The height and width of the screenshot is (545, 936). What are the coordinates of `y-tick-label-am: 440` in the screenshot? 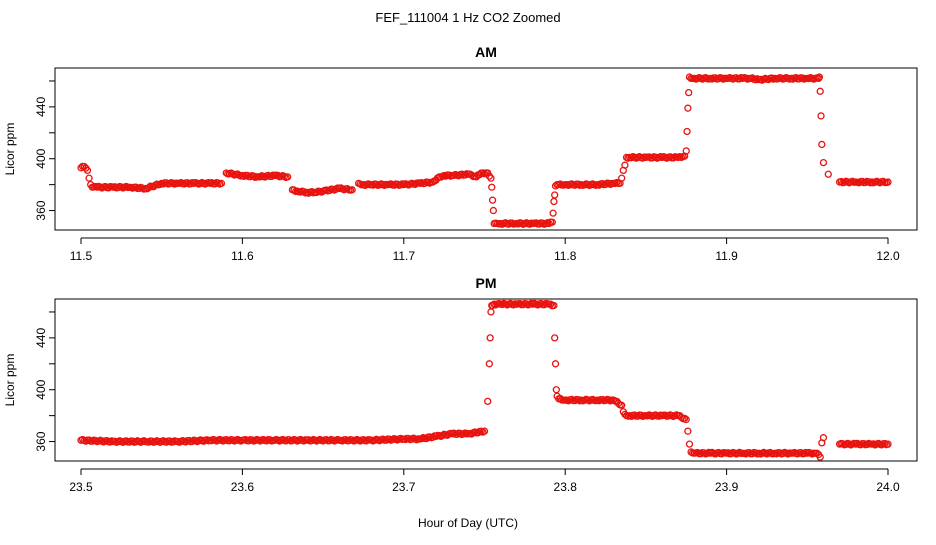 It's located at (41, 107).